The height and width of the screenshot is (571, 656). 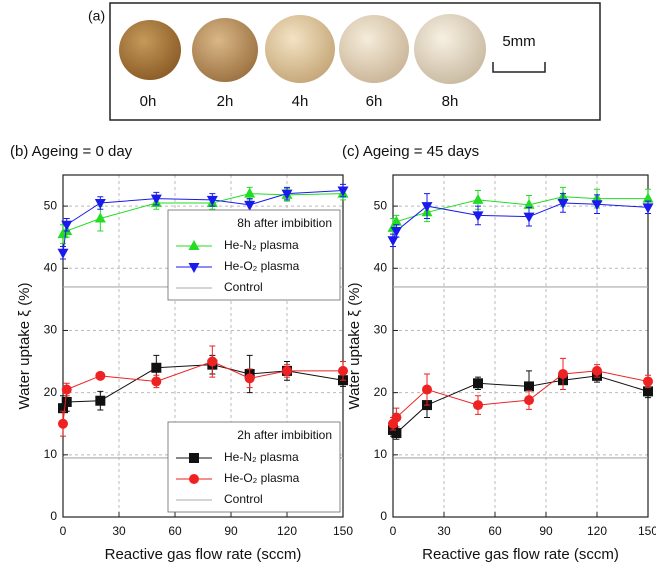 What do you see at coordinates (374, 101) in the screenshot?
I see `time-label: 6h` at bounding box center [374, 101].